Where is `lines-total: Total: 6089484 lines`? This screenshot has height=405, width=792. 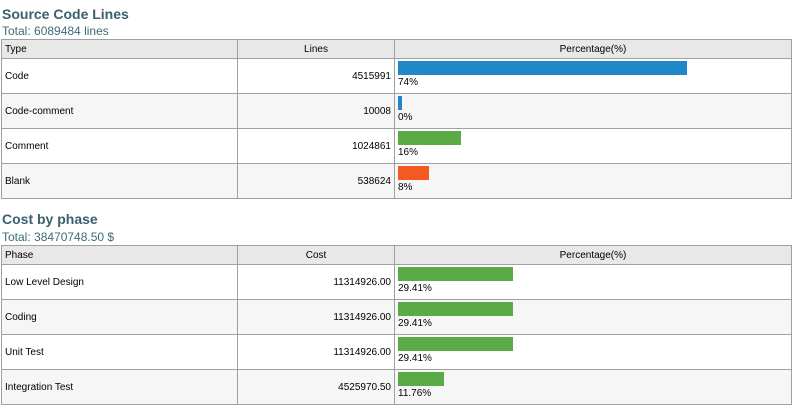 lines-total: Total: 6089484 lines is located at coordinates (55, 31).